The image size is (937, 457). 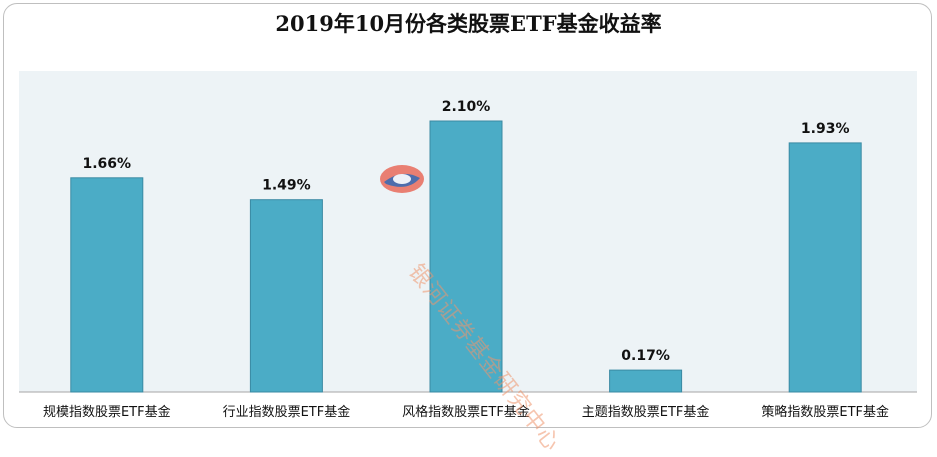 I want to click on category-label-5: 策略指数股票ETF基金, so click(x=825, y=412).